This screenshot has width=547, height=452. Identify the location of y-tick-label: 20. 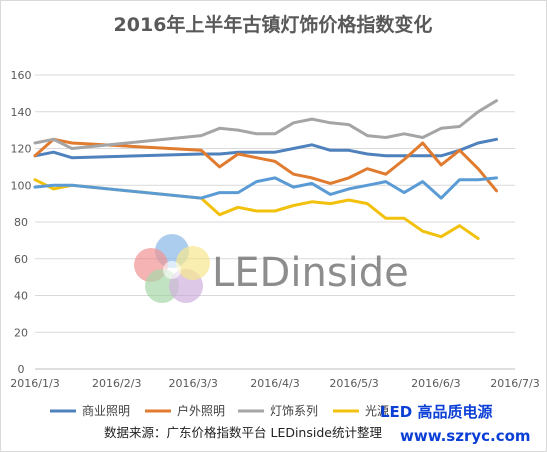
(21, 332).